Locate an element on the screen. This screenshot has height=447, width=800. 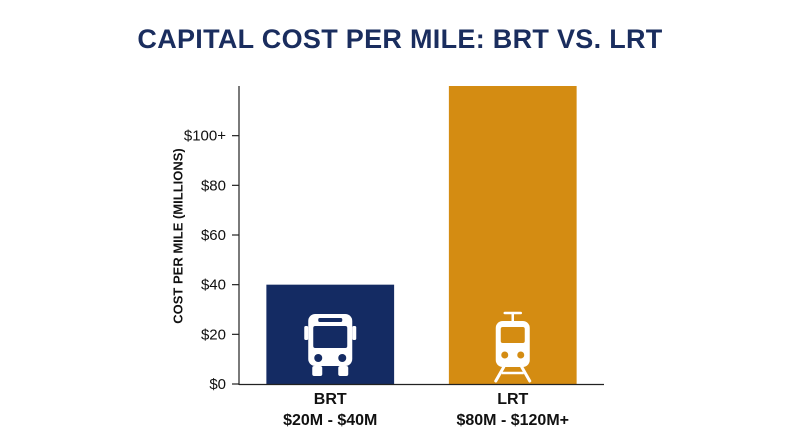
y-tick-label: $100+ is located at coordinates (205, 136).